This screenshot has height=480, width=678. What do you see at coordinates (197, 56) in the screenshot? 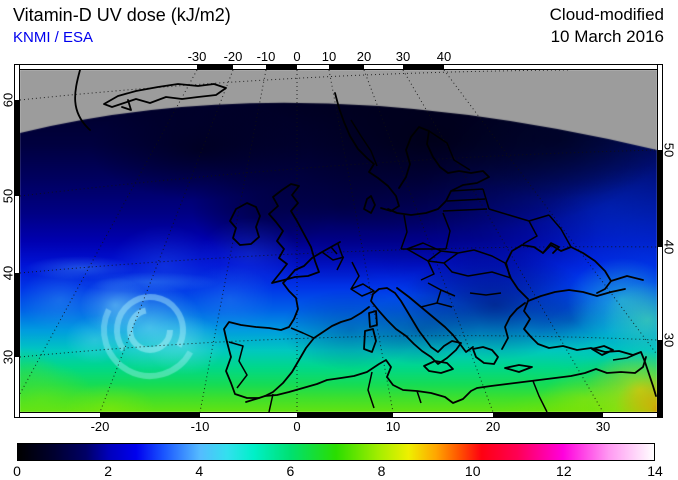
I see `tick-label: -30` at bounding box center [197, 56].